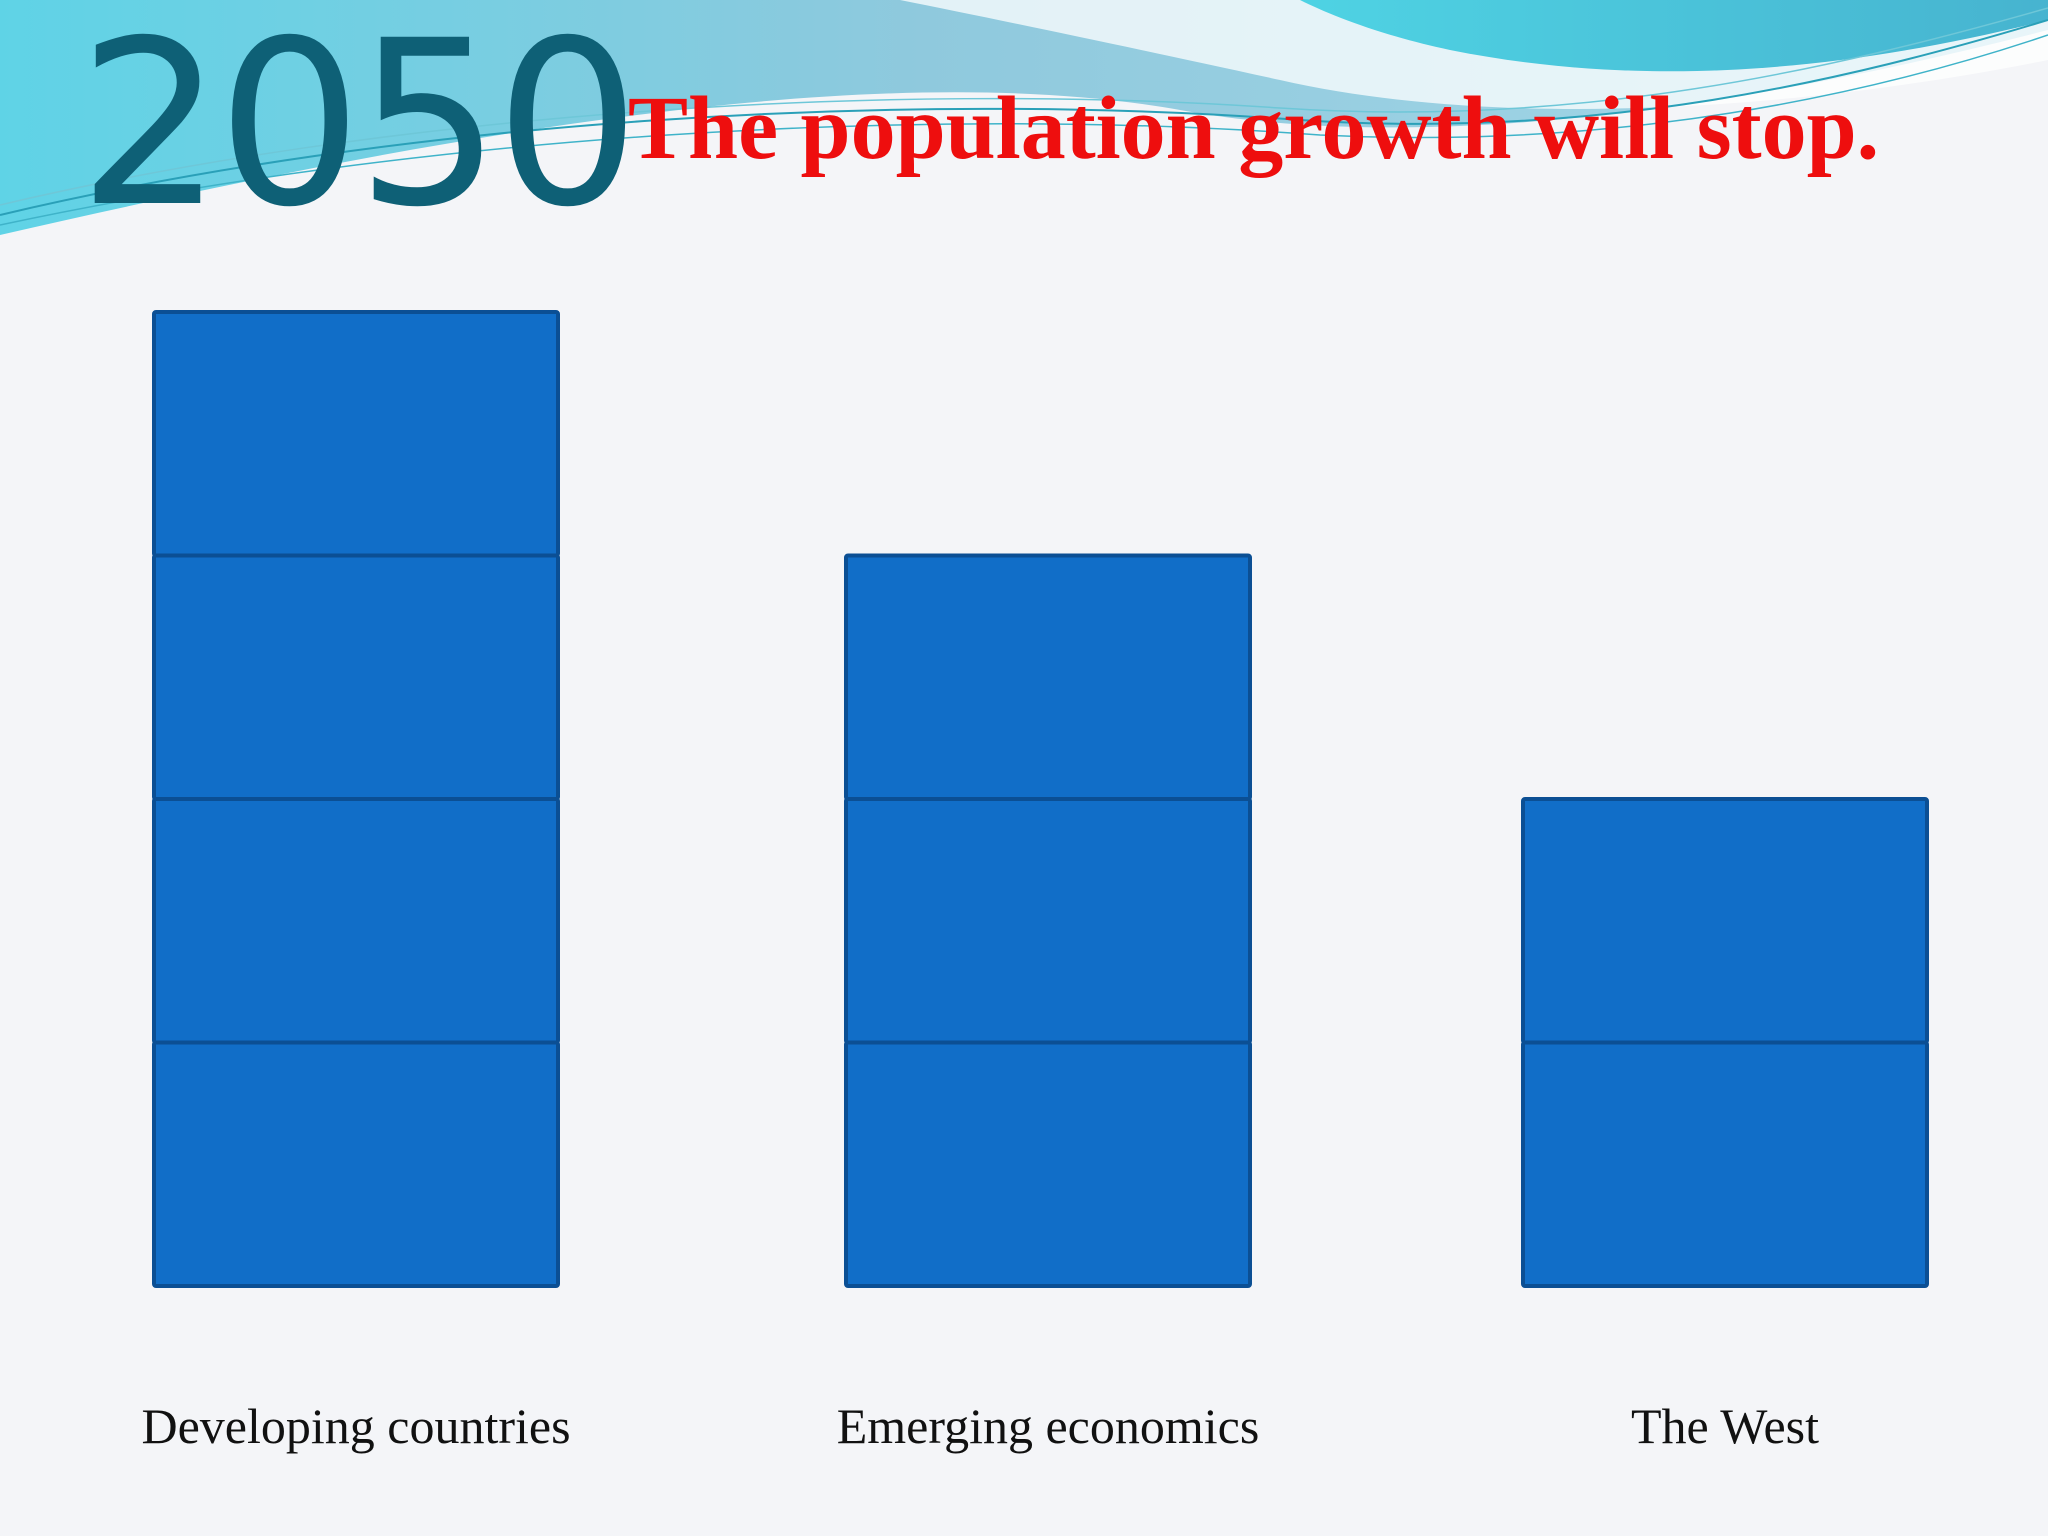  What do you see at coordinates (1048, 1426) in the screenshot?
I see `category-label: Emerging economics` at bounding box center [1048, 1426].